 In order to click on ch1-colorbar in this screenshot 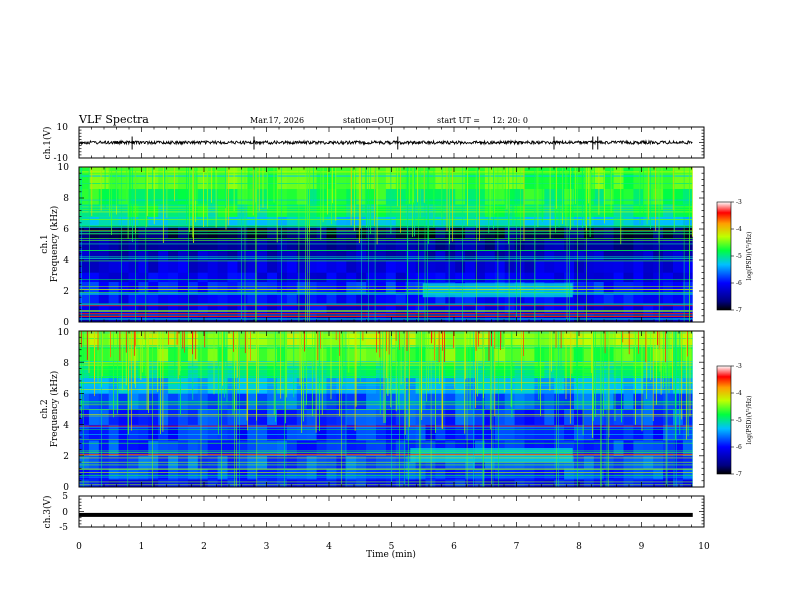, I will do `click(724, 256)`.